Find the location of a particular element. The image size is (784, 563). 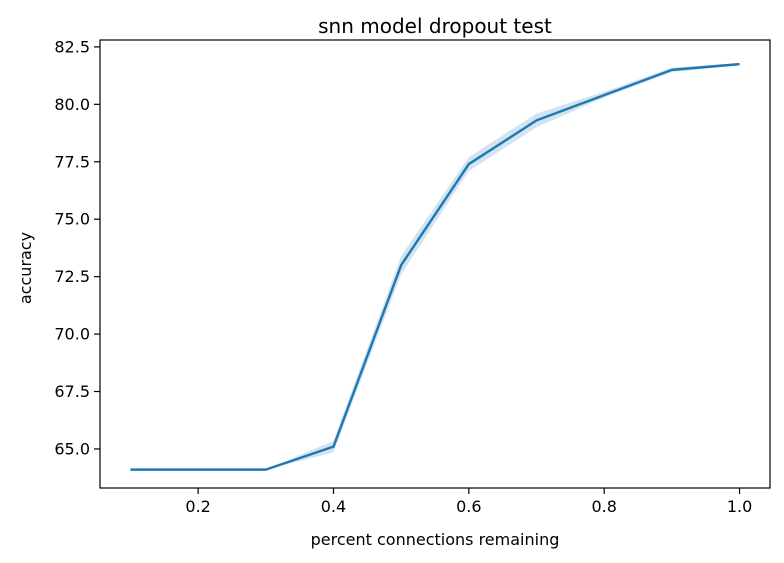

y-tick-label: 77.5 is located at coordinates (72, 161).